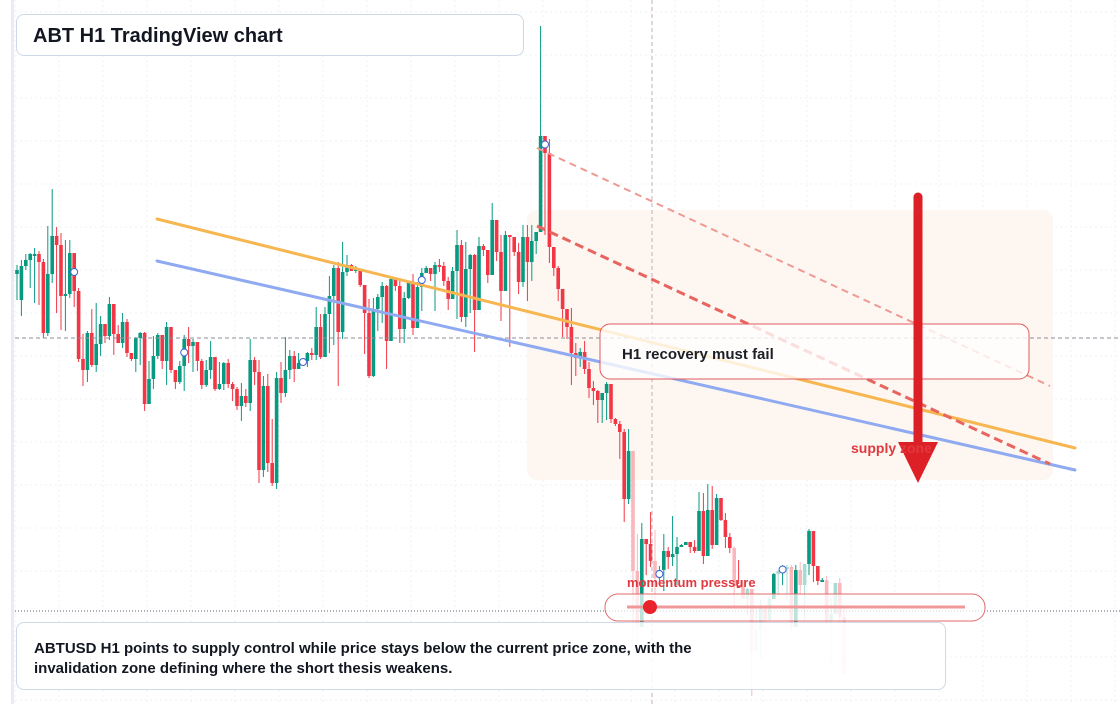  I want to click on supply-zone-label: supply zone, so click(891, 448).